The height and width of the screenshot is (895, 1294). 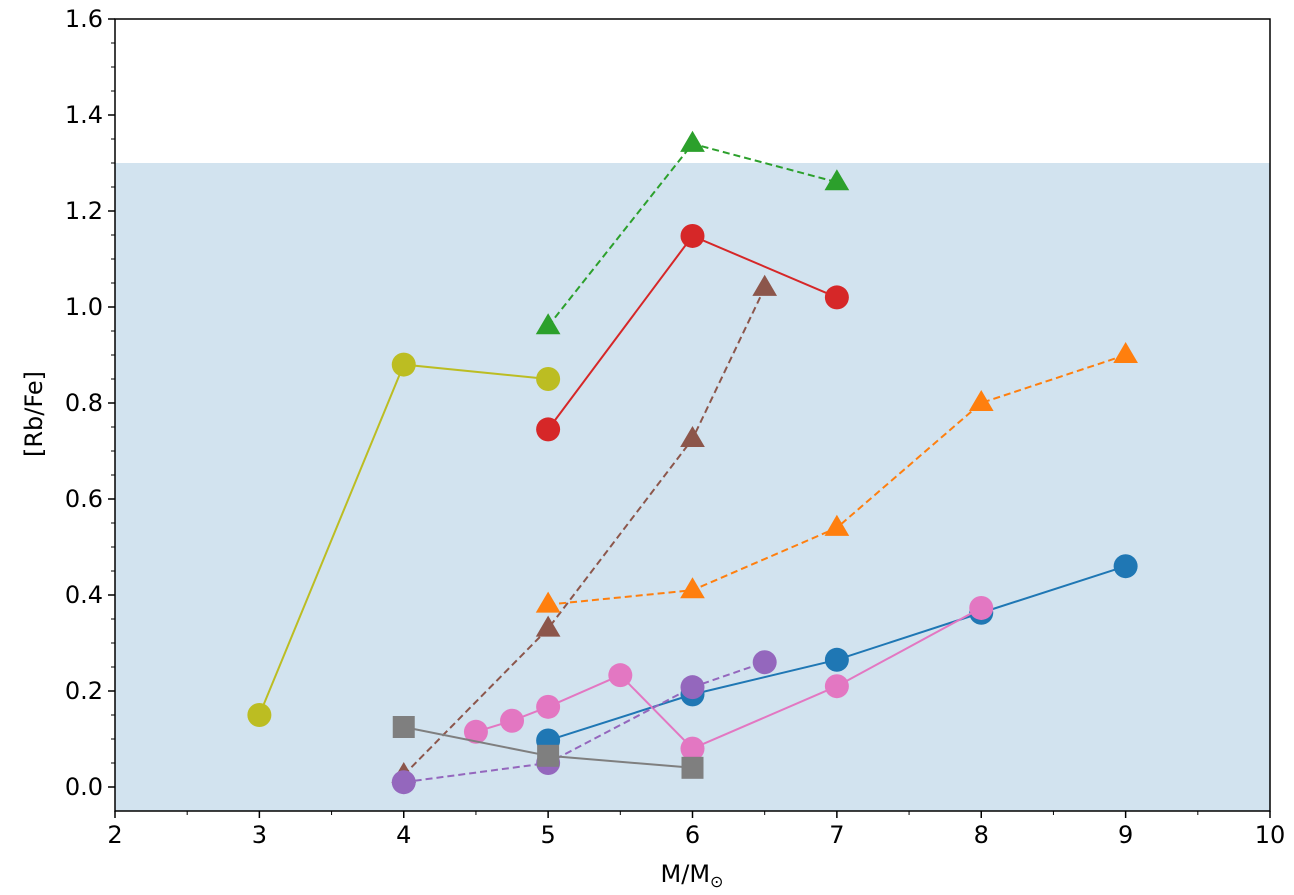 What do you see at coordinates (981, 835) in the screenshot?
I see `x-tick-label-7: 8` at bounding box center [981, 835].